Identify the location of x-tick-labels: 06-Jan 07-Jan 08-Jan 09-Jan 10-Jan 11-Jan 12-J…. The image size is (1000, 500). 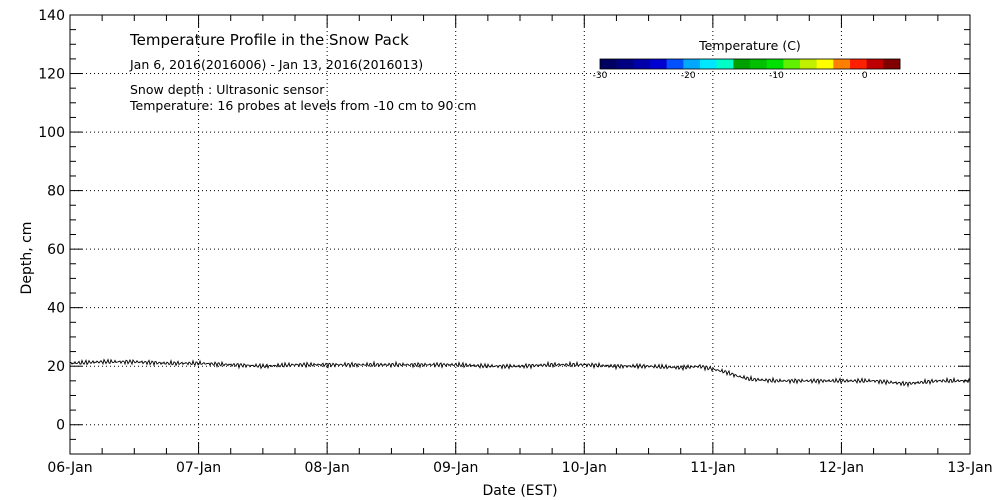
(519, 468).